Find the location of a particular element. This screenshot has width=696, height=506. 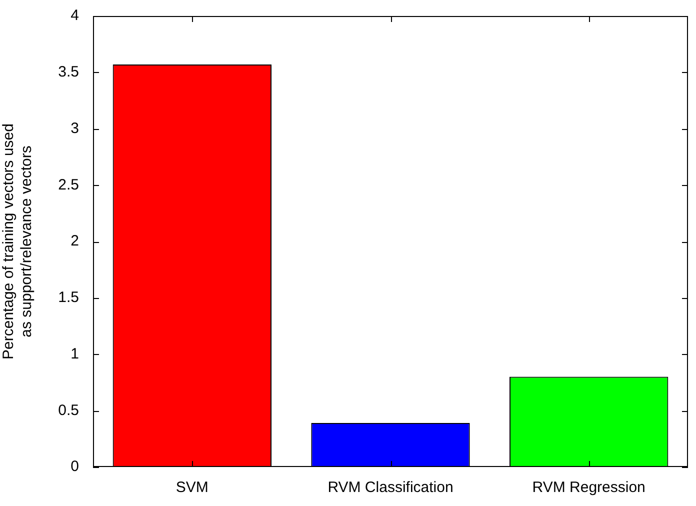

y-axis-title: Percentage of training vectors used as support/relevance vectors is located at coordinates (18, 242).